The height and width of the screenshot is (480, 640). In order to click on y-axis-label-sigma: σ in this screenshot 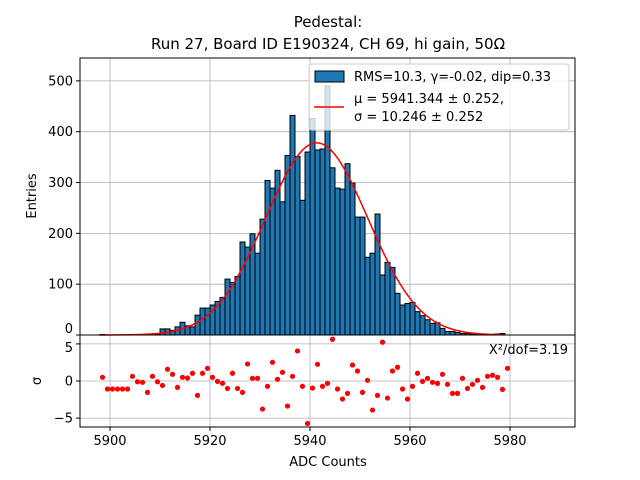, I will do `click(37, 381)`.